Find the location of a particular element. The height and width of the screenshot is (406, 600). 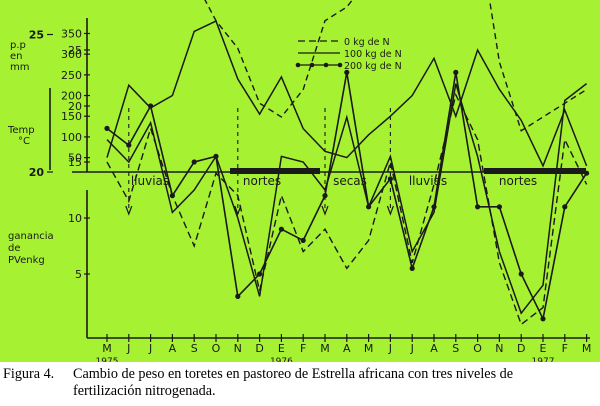

gain-y-axis-title: ganancia is located at coordinates (31, 236).